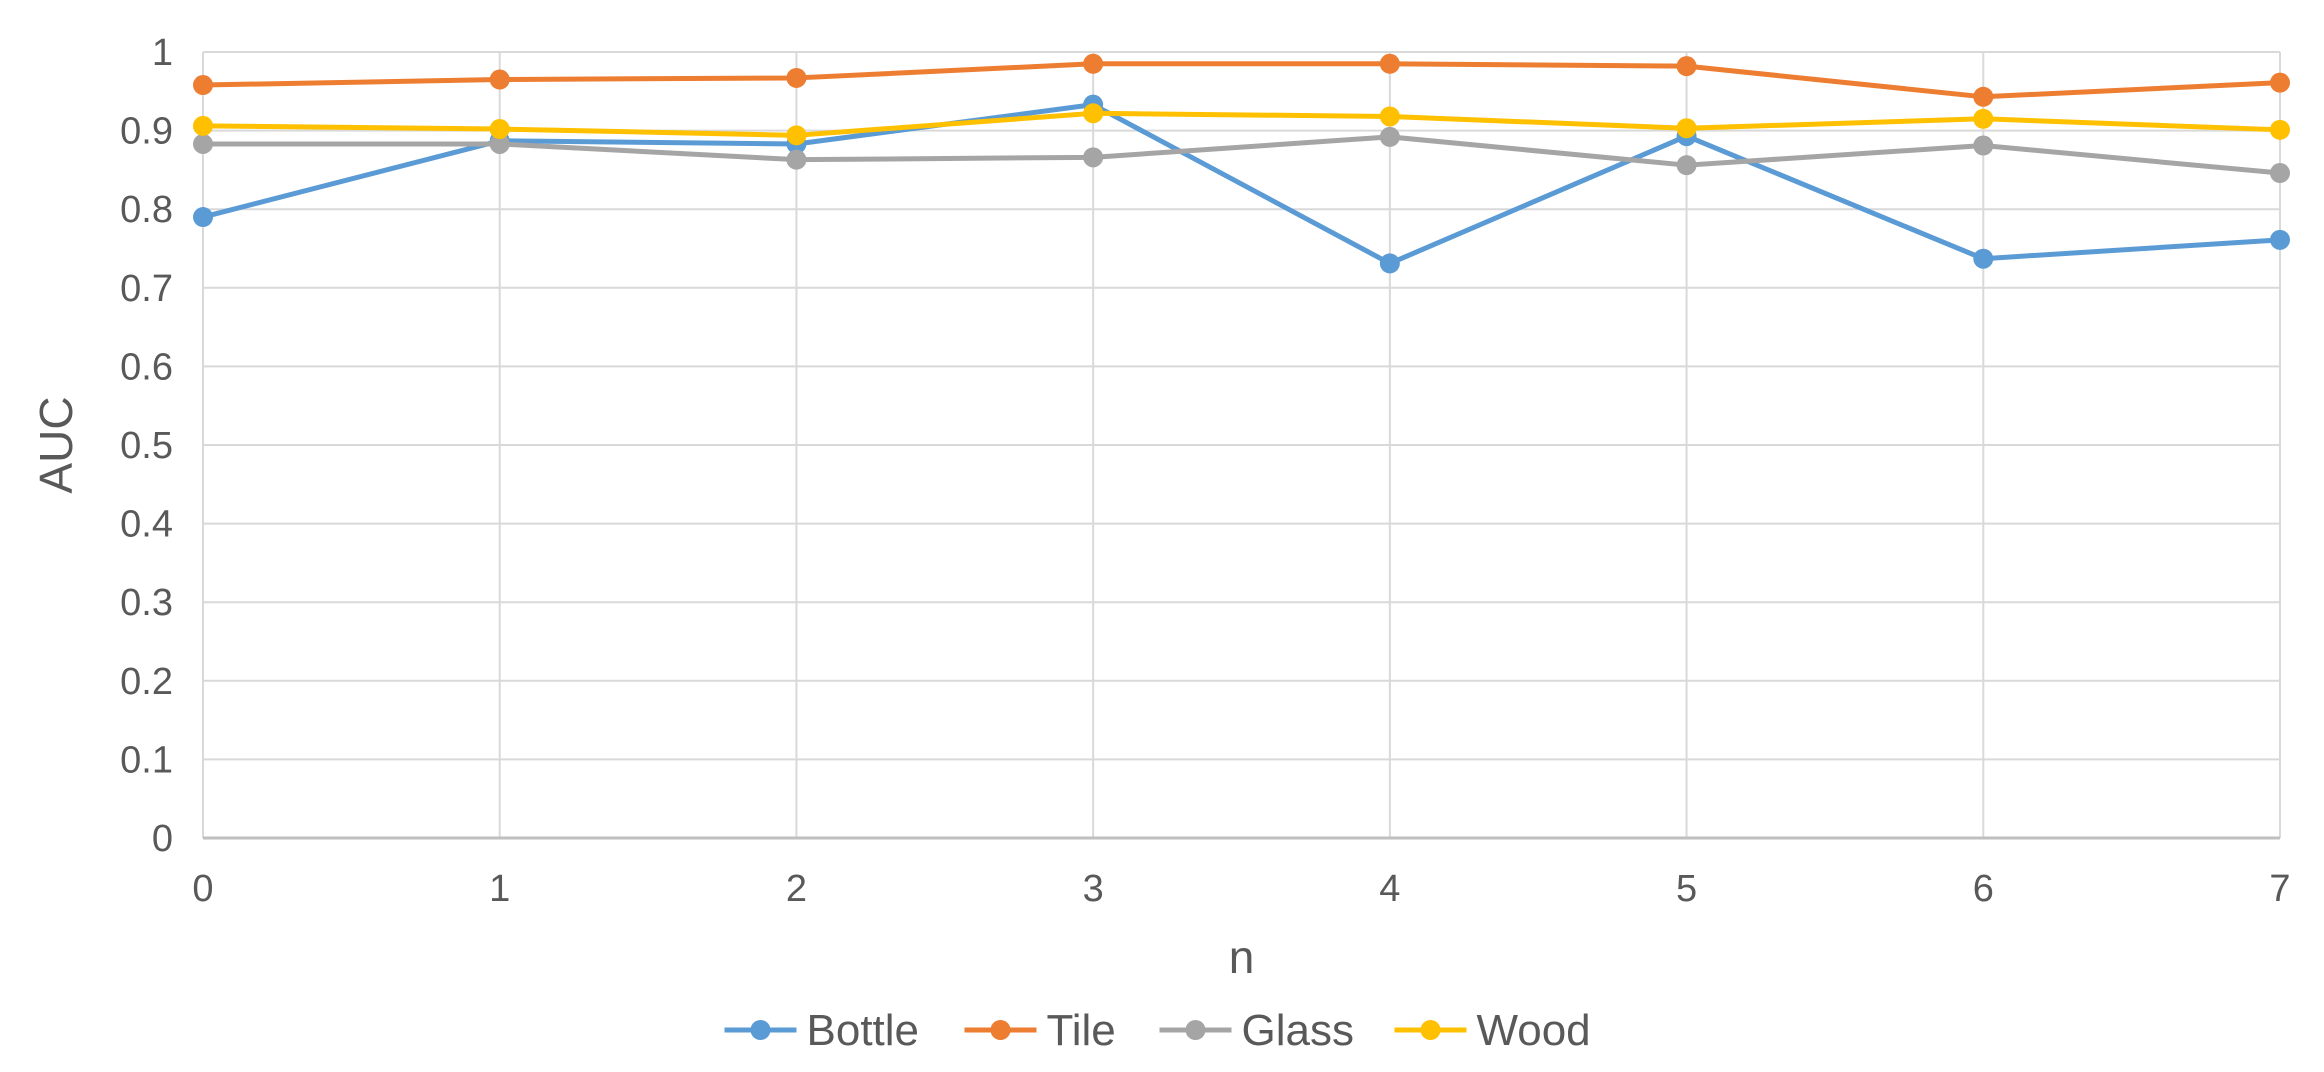 This screenshot has width=2324, height=1072. I want to click on x-tick-label: 6, so click(1983, 889).